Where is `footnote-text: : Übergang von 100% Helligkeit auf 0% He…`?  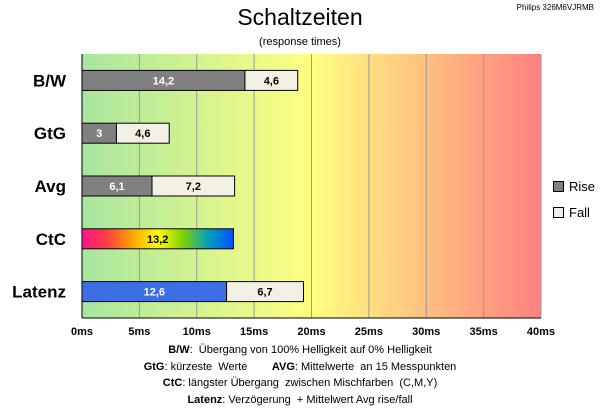 footnote-text: : Übergang von 100% Helligkeit auf 0% He… is located at coordinates (310, 350).